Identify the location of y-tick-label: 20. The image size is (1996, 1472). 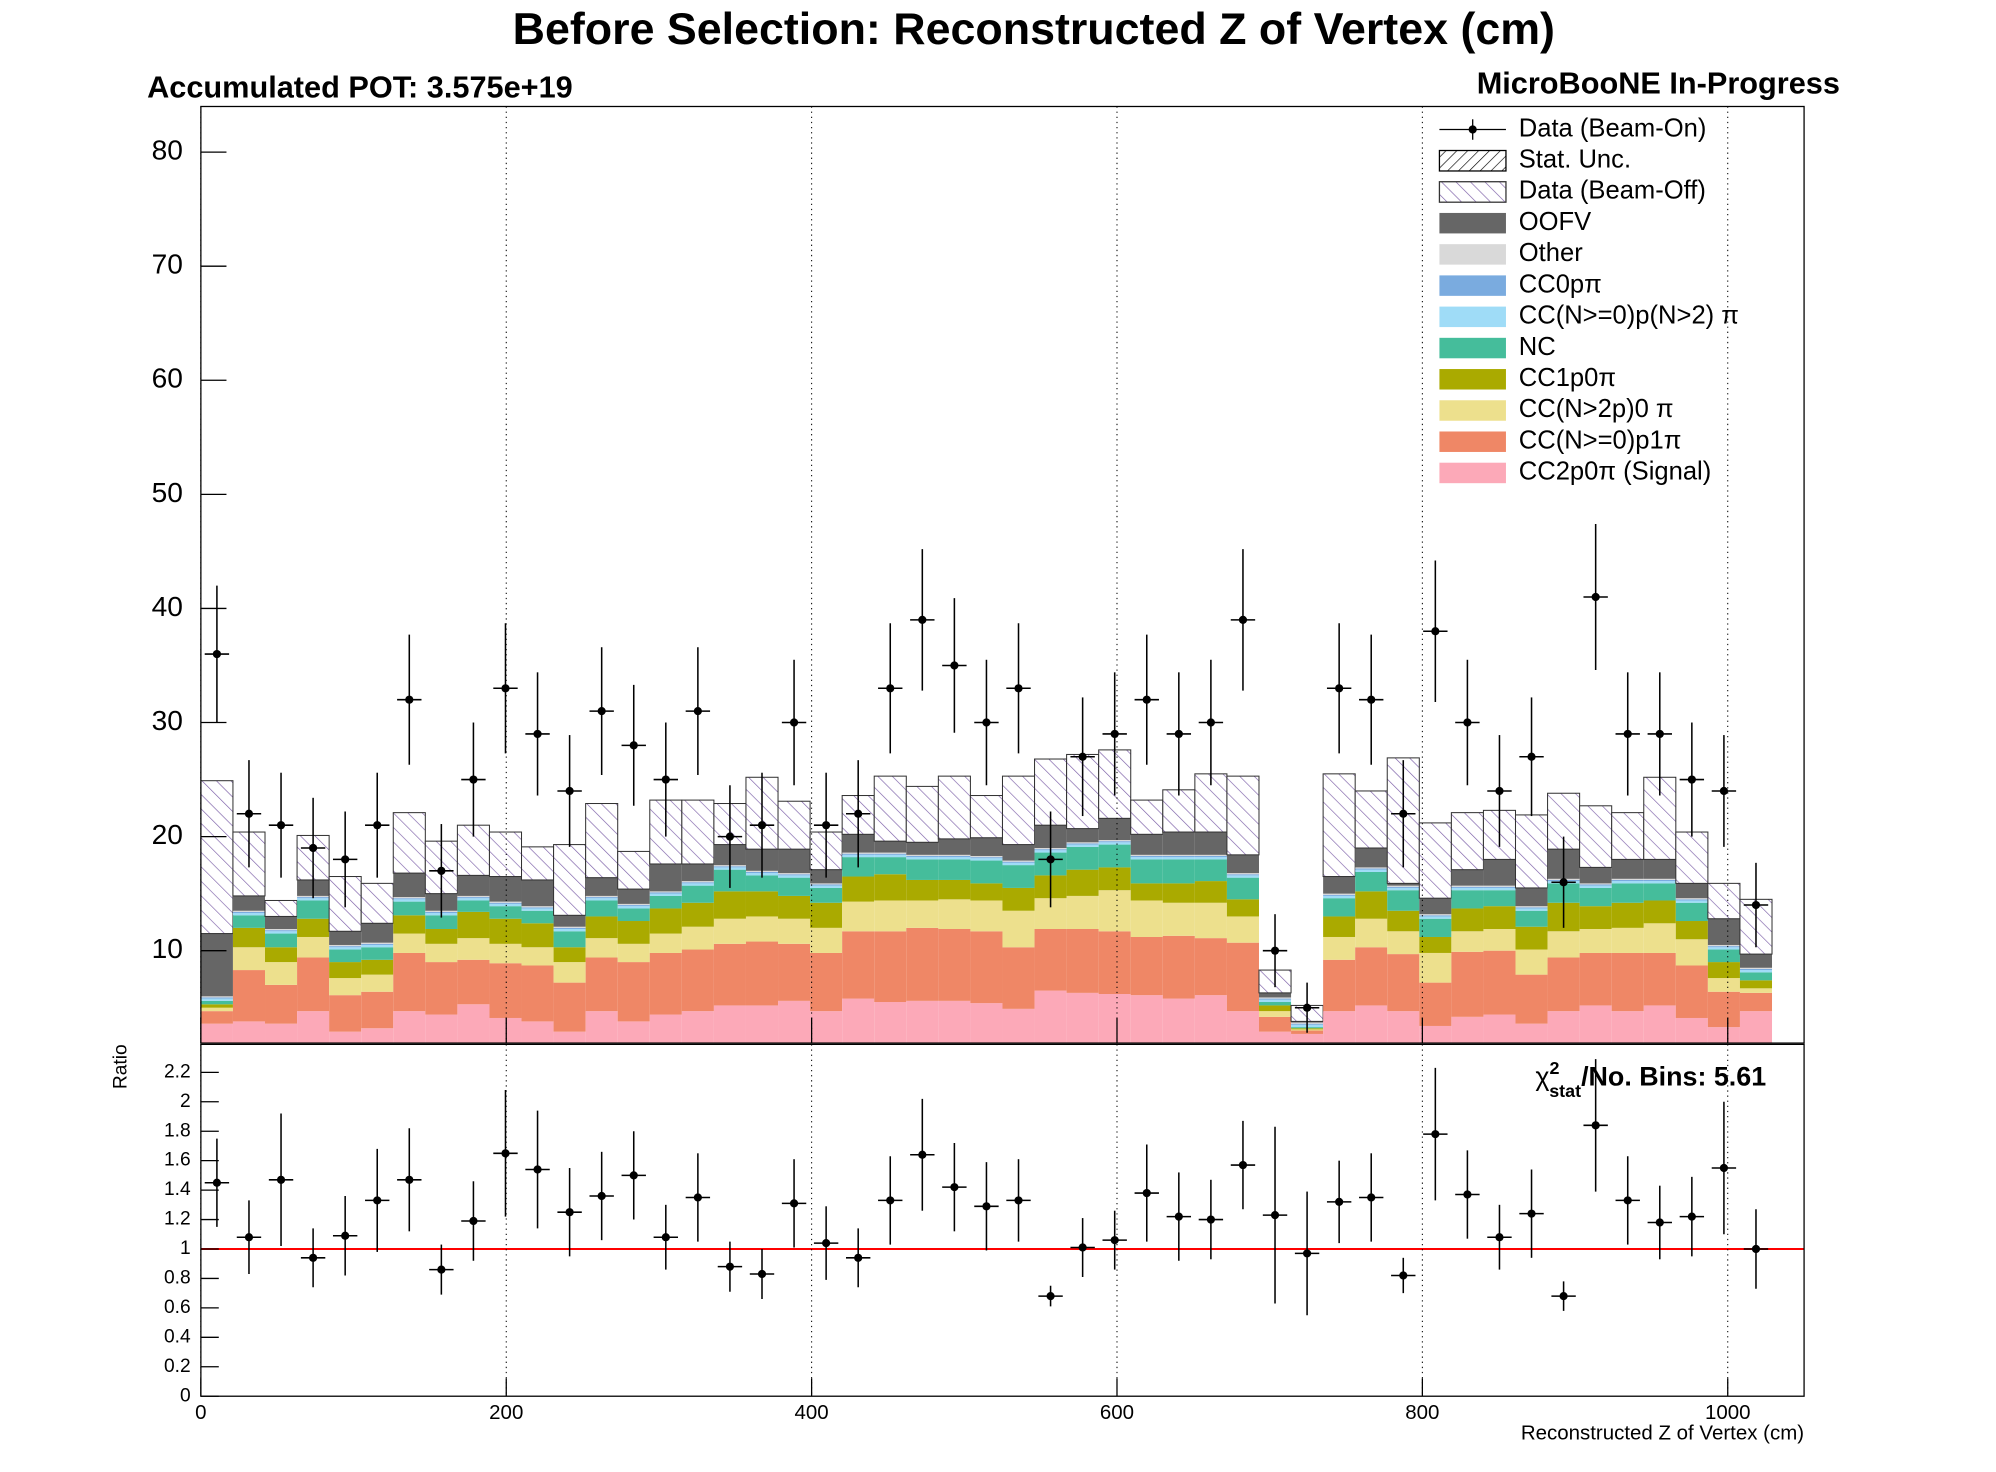
(167, 834).